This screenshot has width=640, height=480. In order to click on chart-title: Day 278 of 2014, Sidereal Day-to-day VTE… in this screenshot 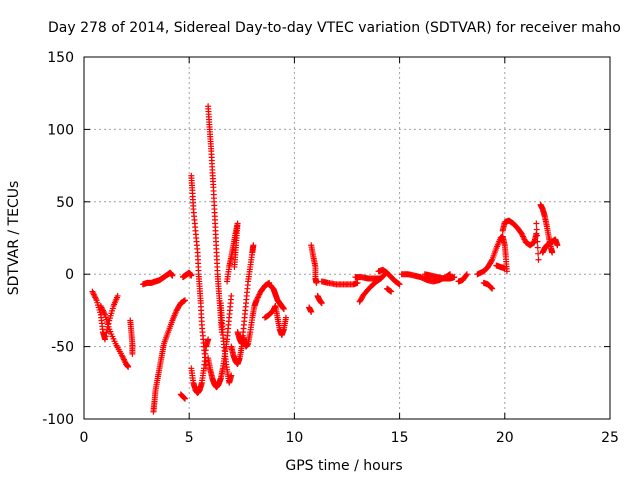, I will do `click(334, 28)`.